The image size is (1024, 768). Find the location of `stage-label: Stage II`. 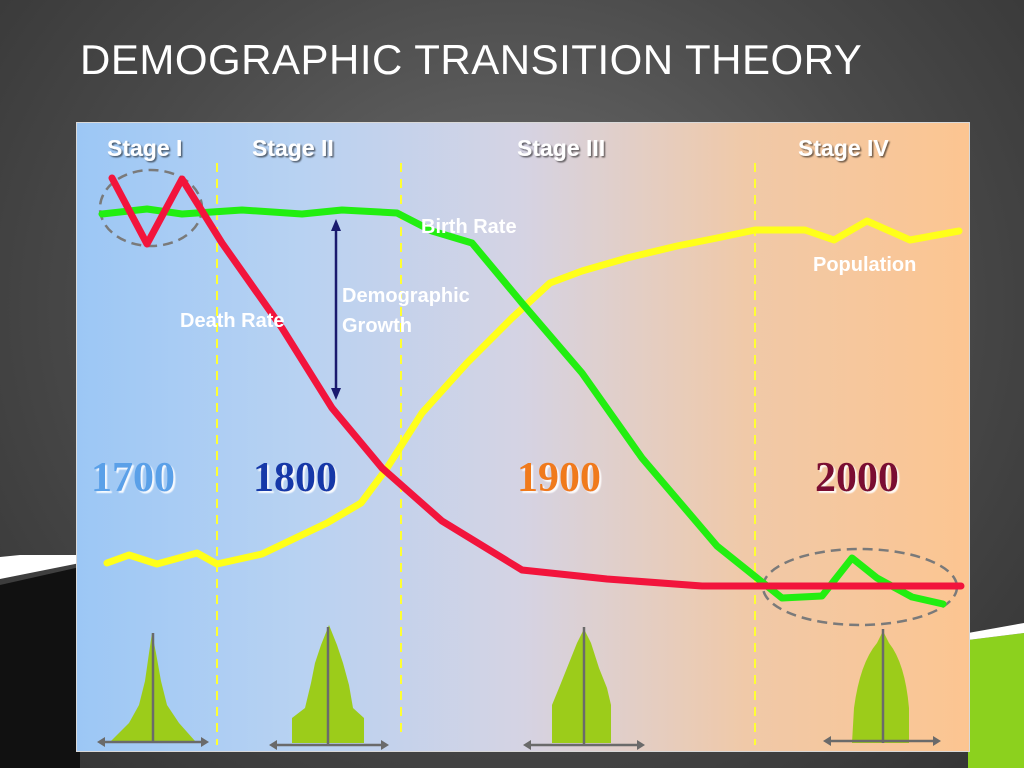

stage-label: Stage II is located at coordinates (293, 148).